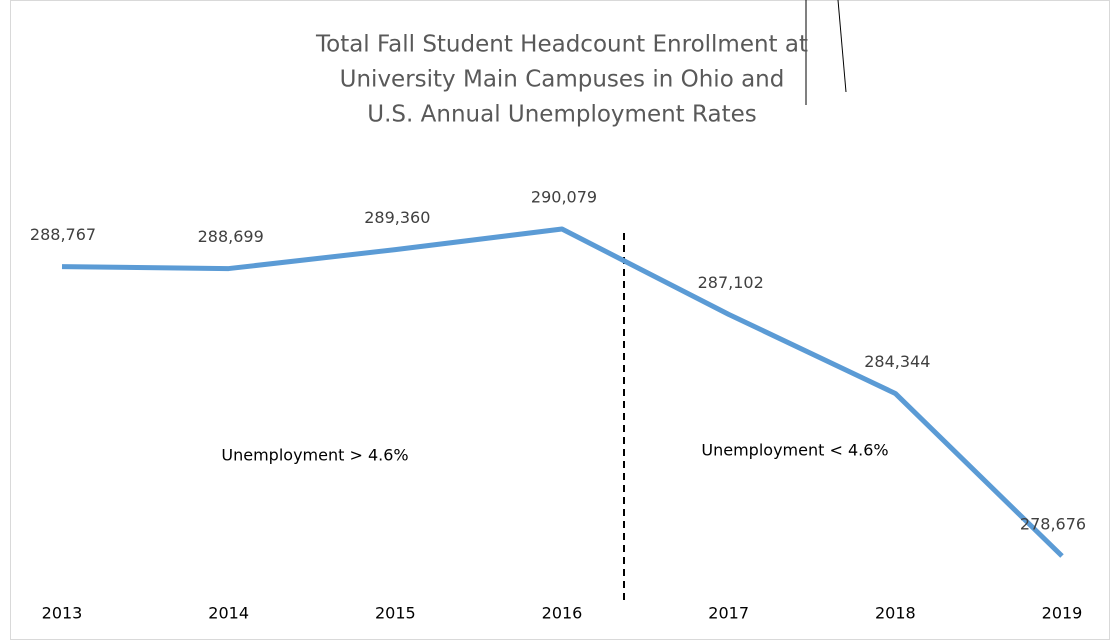 The width and height of the screenshot is (1111, 641). What do you see at coordinates (842, 46) in the screenshot?
I see `stray-line` at bounding box center [842, 46].